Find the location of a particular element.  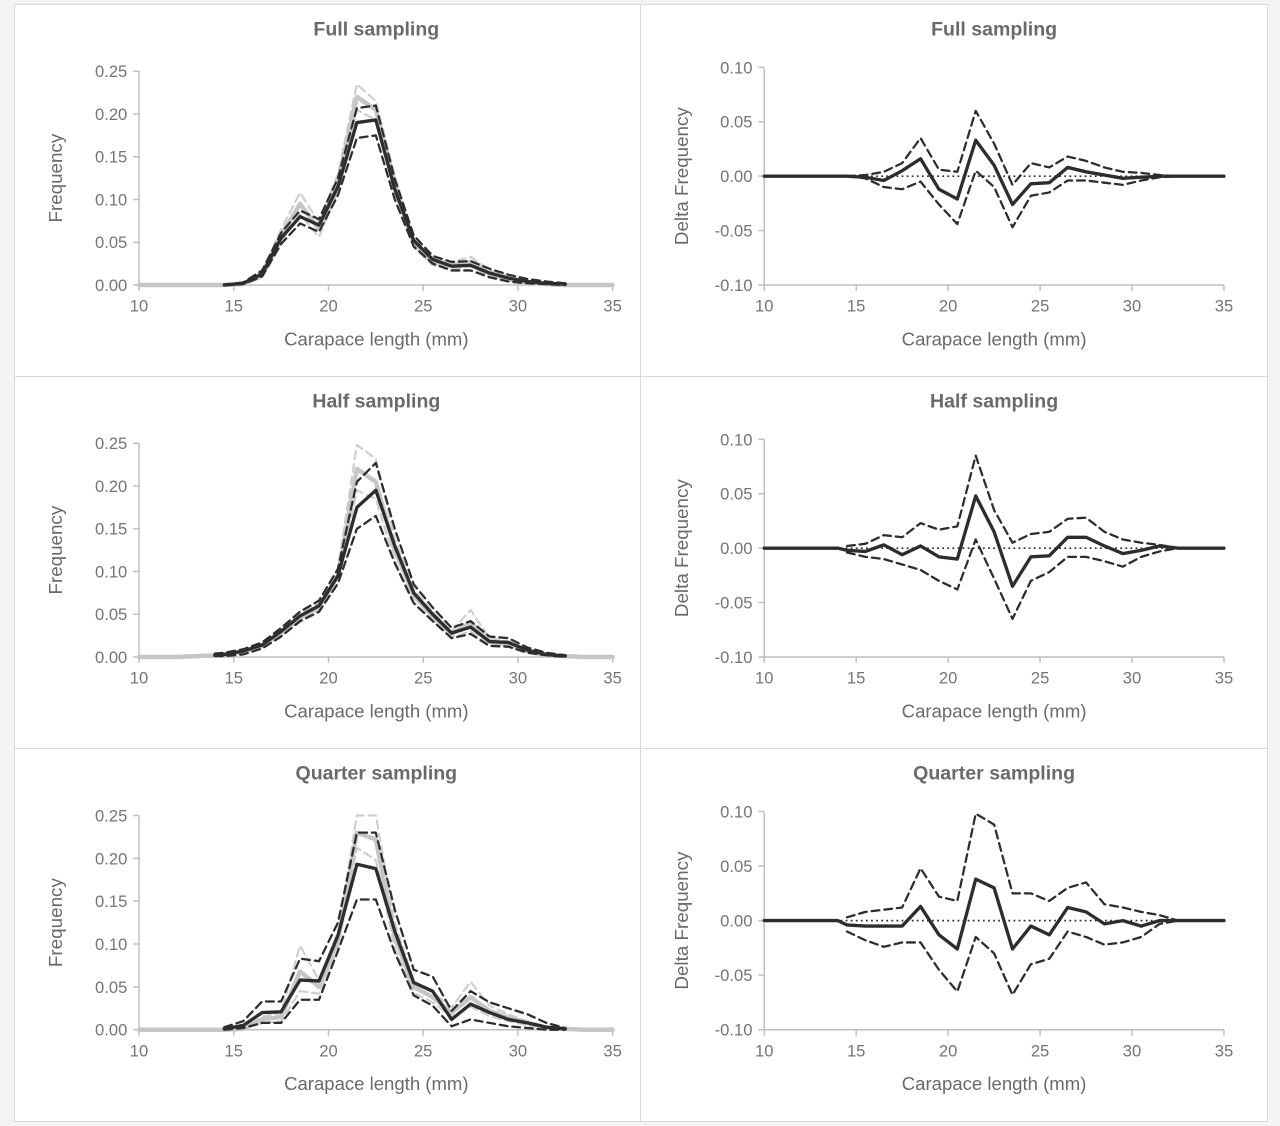

series-original-upper-bound-line is located at coordinates (375, 551).